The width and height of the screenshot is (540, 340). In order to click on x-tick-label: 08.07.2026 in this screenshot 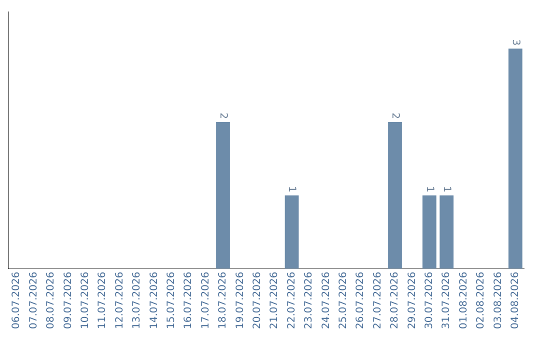, I will do `click(51, 301)`.